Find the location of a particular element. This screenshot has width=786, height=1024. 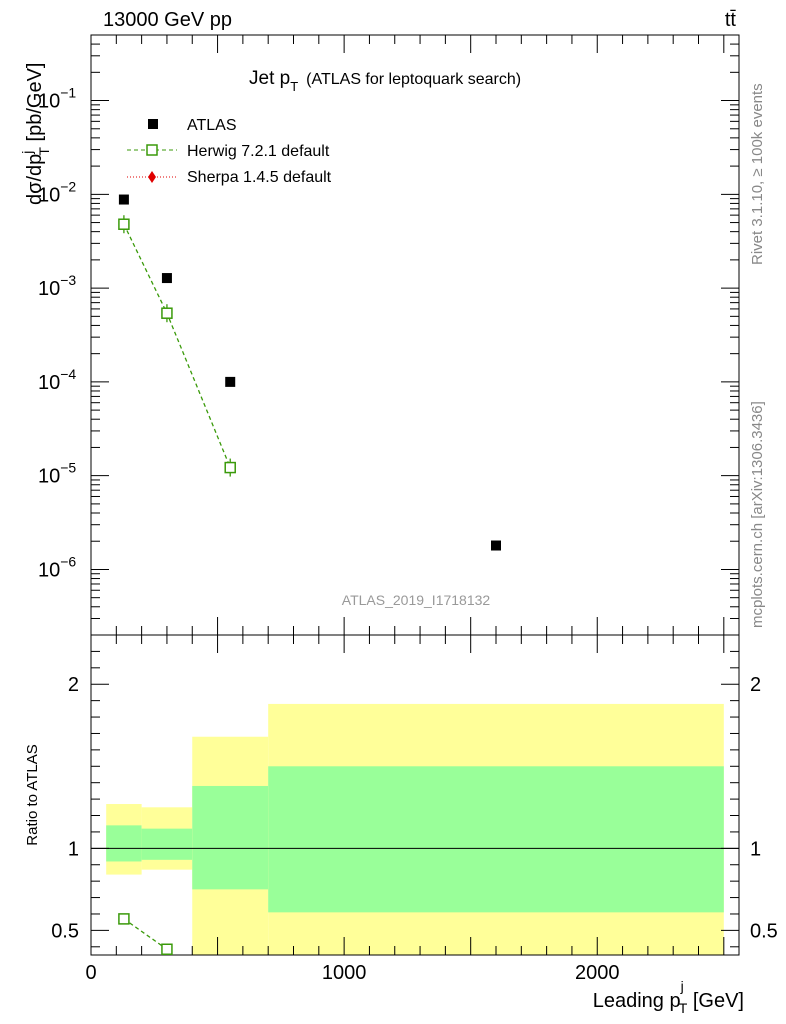

mcplots-side-label: mcplots.cern.ch [arXiv:1306.3436] is located at coordinates (757, 514).